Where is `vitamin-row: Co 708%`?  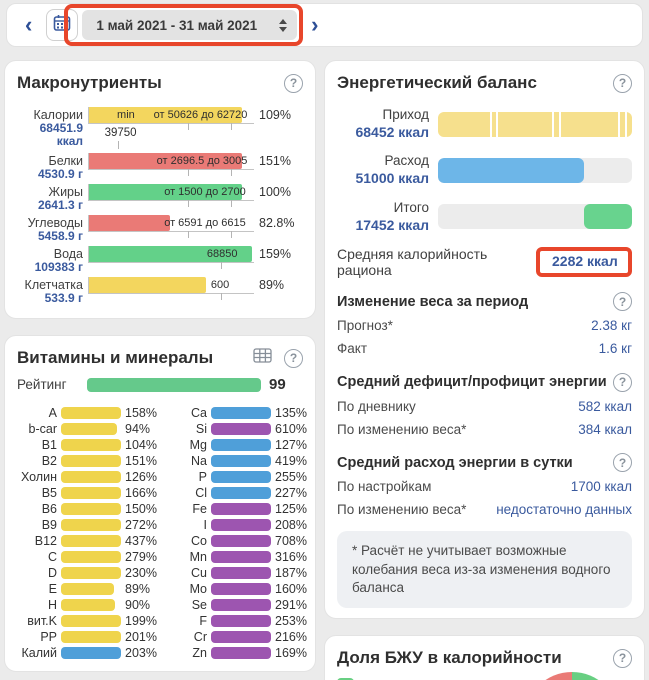
vitamin-row: Co 708% is located at coordinates (237, 541).